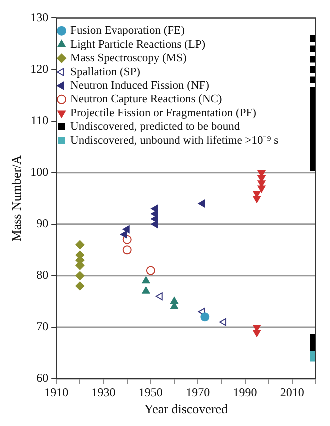  What do you see at coordinates (16, 198) in the screenshot?
I see `y-axis-title: Mass Number/A` at bounding box center [16, 198].